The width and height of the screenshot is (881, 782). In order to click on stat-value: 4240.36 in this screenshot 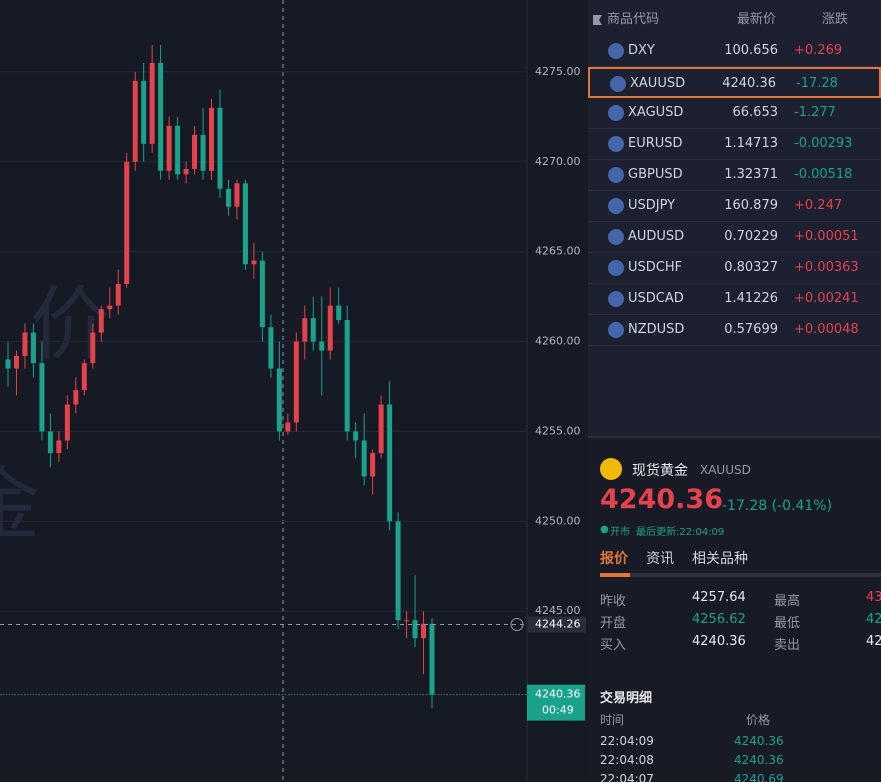, I will do `click(719, 641)`.